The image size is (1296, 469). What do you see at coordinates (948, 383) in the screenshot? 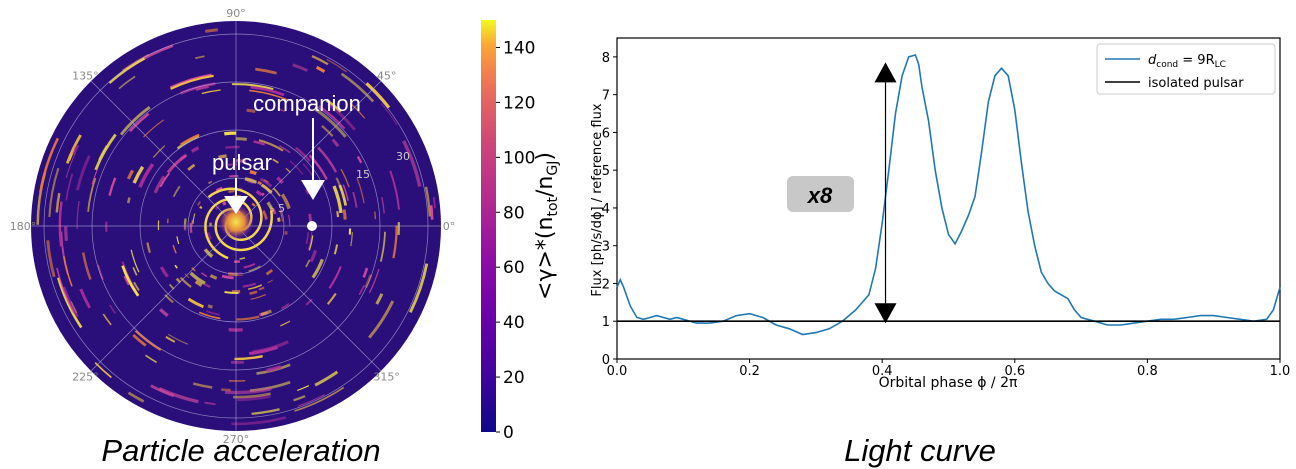
I see `x-axis-label: Orbital phase ϕ / 2π` at bounding box center [948, 383].